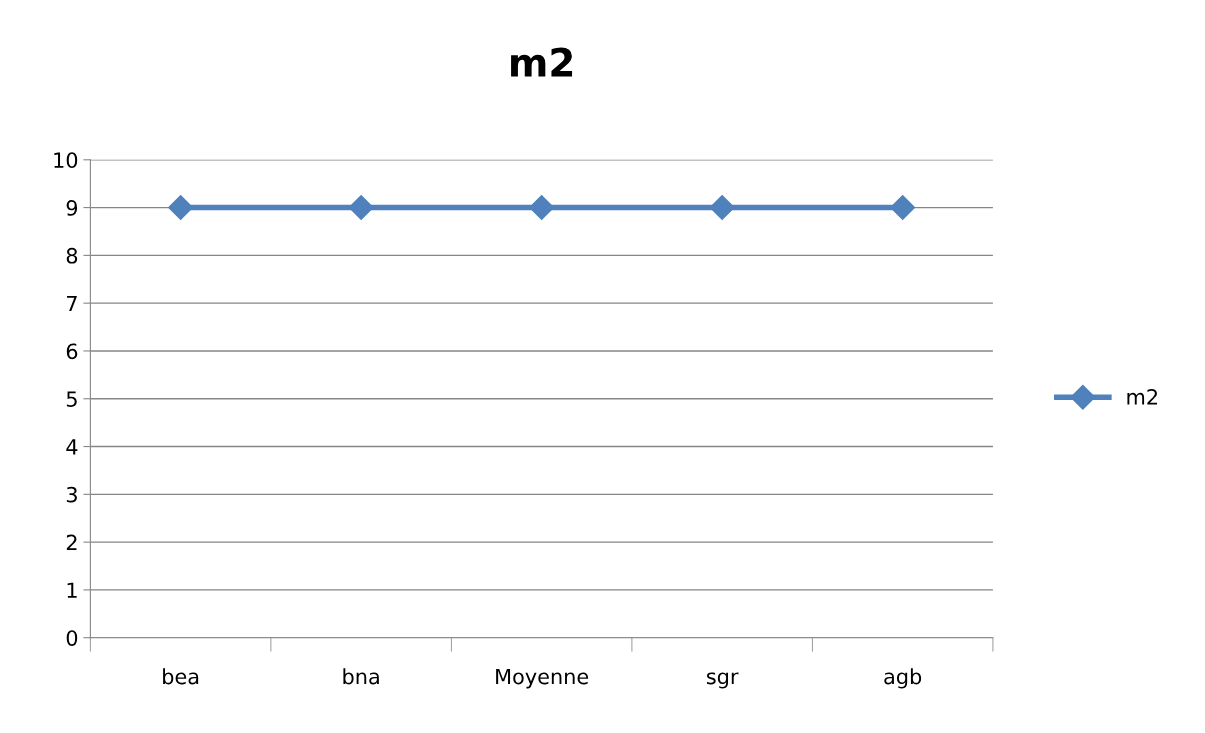 The width and height of the screenshot is (1205, 733). What do you see at coordinates (72, 447) in the screenshot?
I see `y-tick-label: 4` at bounding box center [72, 447].